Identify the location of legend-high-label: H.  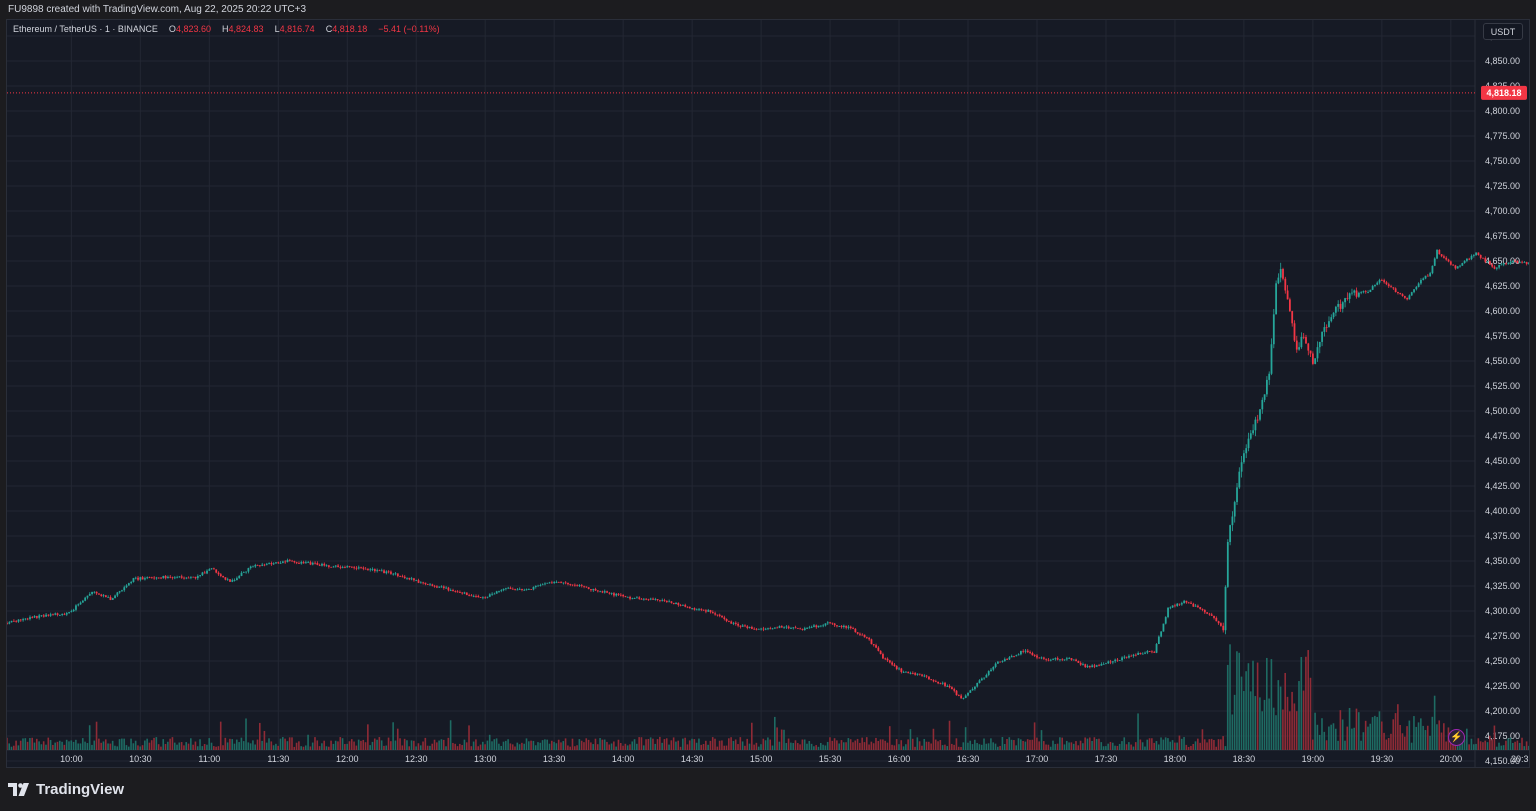
(225, 29).